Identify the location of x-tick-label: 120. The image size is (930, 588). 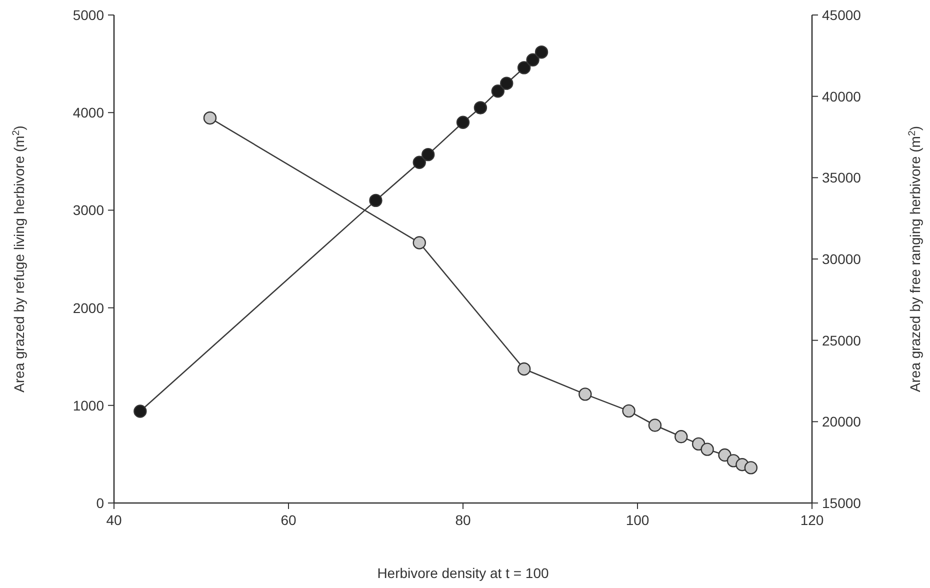
(812, 520).